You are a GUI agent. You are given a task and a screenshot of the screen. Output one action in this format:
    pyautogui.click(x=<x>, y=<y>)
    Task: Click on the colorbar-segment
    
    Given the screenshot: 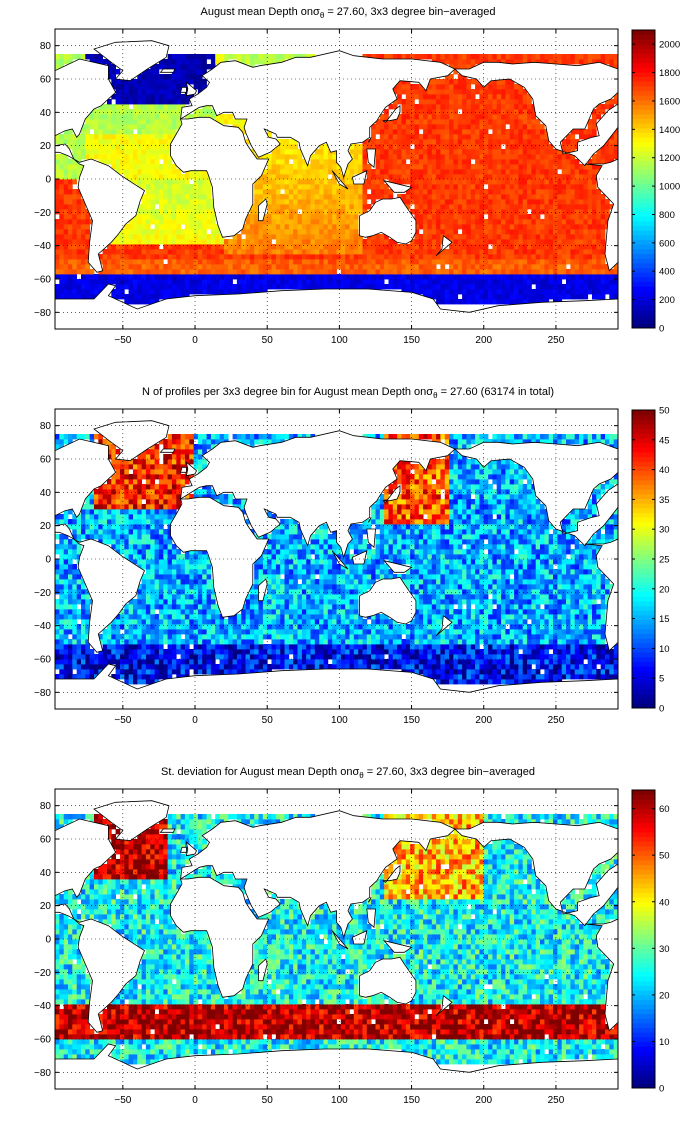 What is the action you would take?
    pyautogui.click(x=643, y=186)
    